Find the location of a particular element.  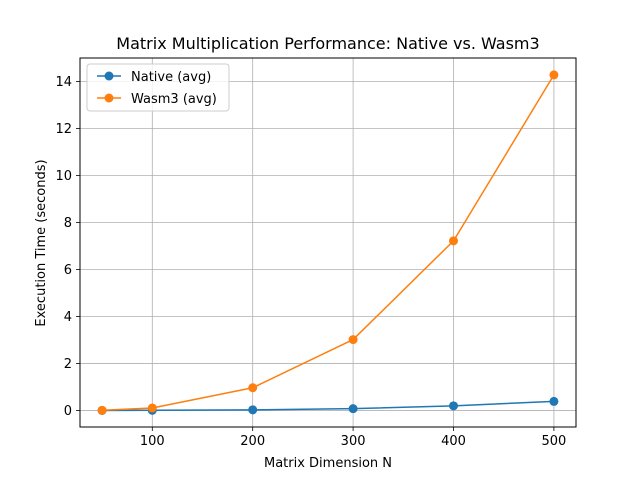

y-tick-label: 2 is located at coordinates (68, 364).